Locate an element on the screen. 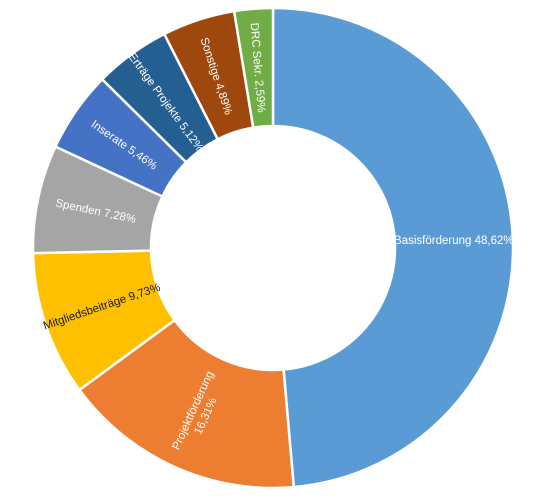 The width and height of the screenshot is (547, 498). slice-label-basisfoerderung: Basisförderung 48,62% is located at coordinates (454, 241).